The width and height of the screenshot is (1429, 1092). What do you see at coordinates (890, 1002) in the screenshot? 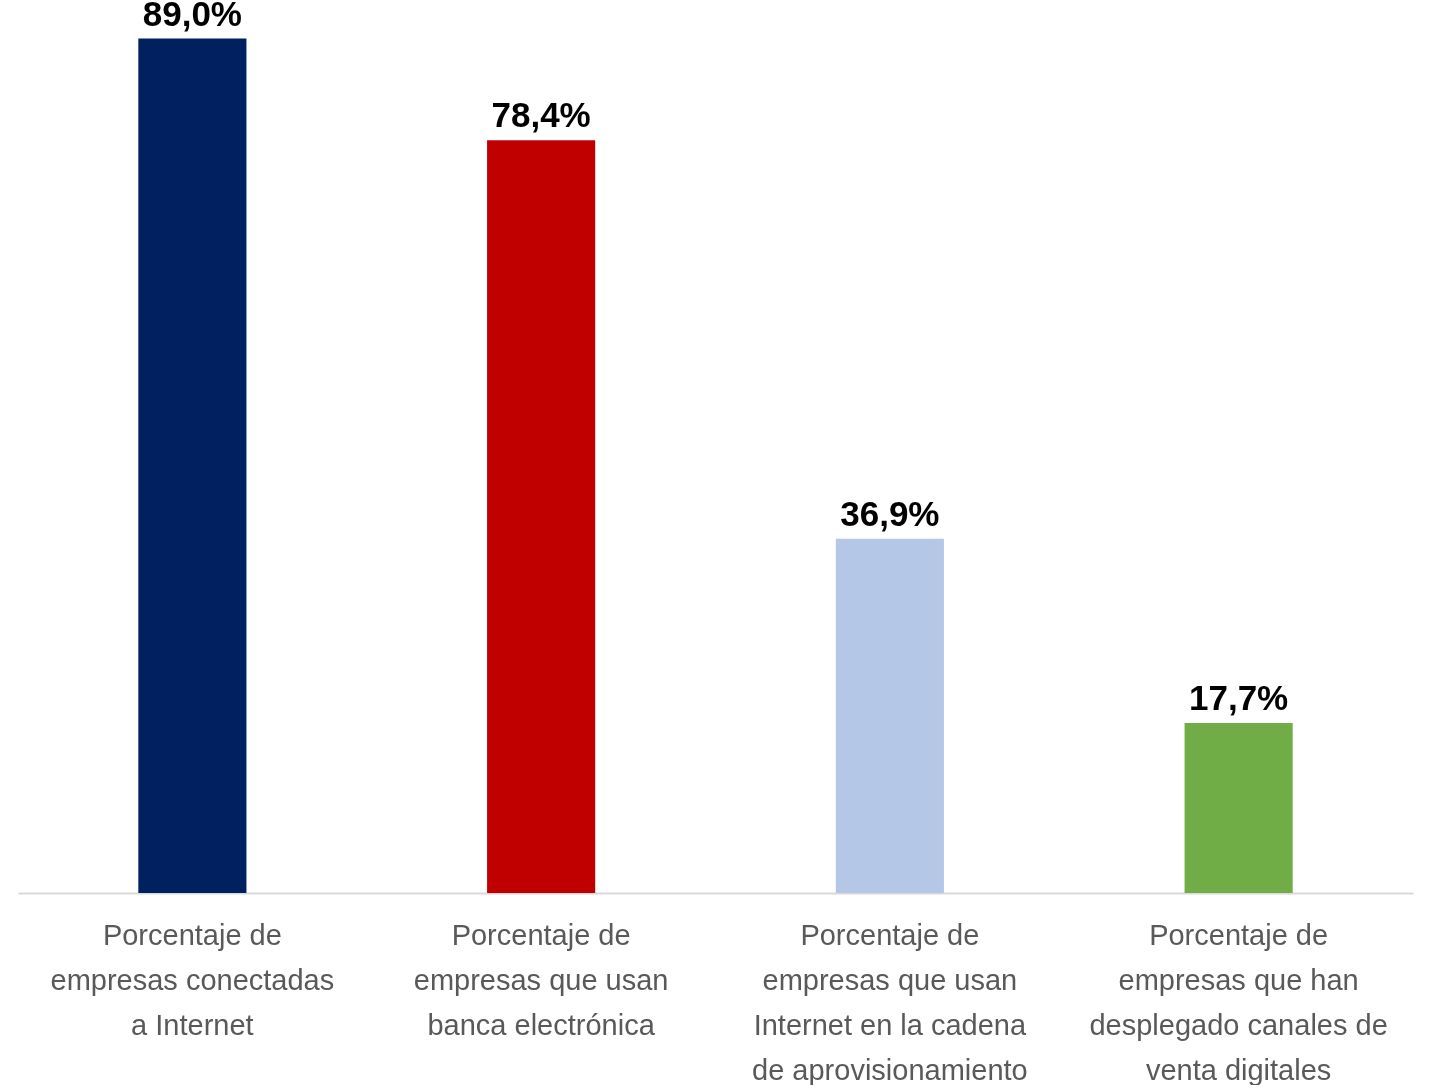
I see `x-tick-label: Porcentaje de empresas que usan Internet en la cadena de aprovisionamiento` at bounding box center [890, 1002].